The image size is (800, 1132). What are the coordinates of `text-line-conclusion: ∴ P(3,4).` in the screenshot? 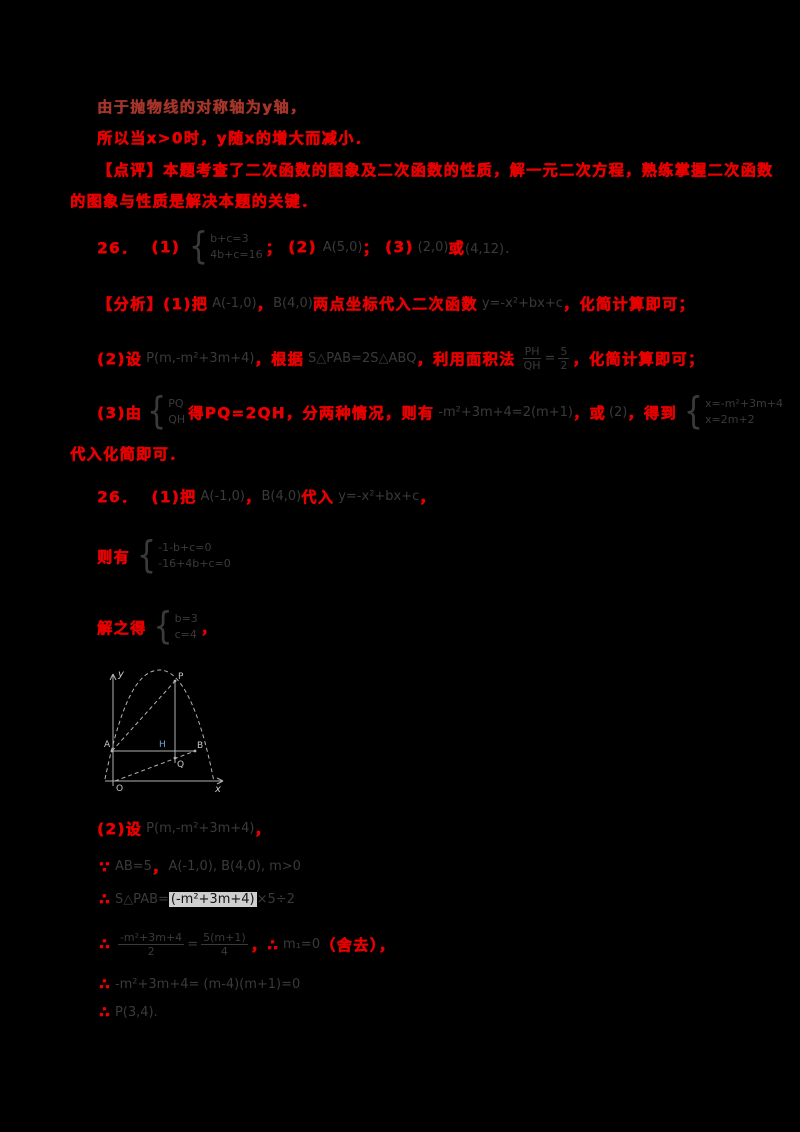 It's located at (128, 1012).